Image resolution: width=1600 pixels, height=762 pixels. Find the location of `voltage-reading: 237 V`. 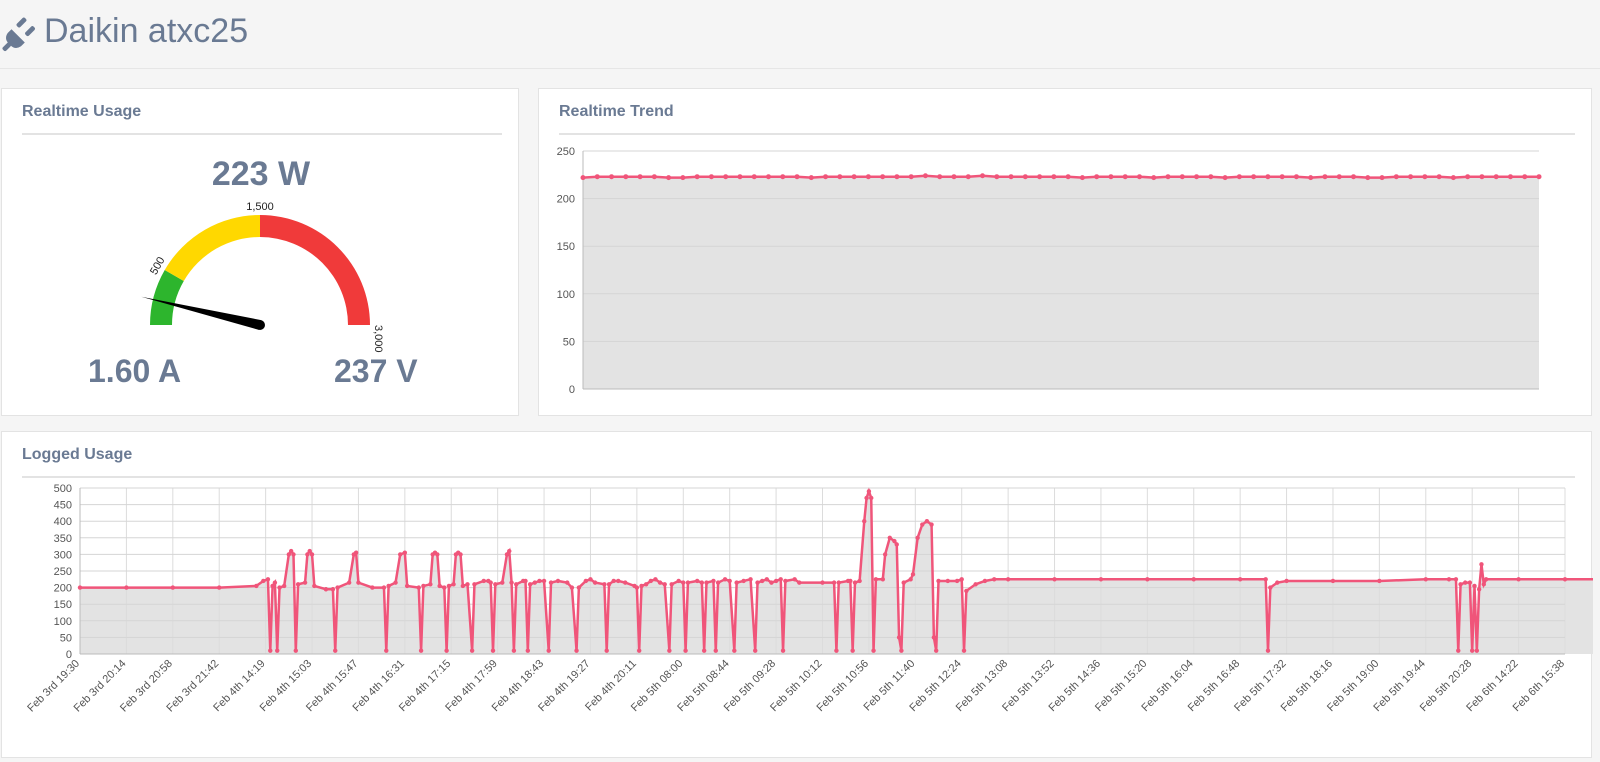

voltage-reading: 237 V is located at coordinates (376, 371).